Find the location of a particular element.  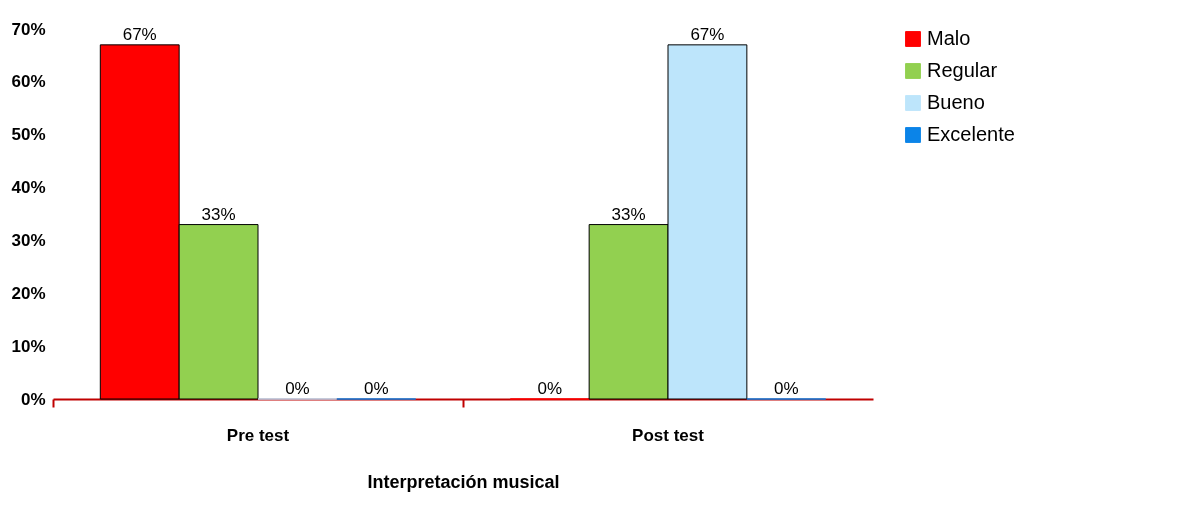

x-tick-label: Pre test is located at coordinates (258, 435).